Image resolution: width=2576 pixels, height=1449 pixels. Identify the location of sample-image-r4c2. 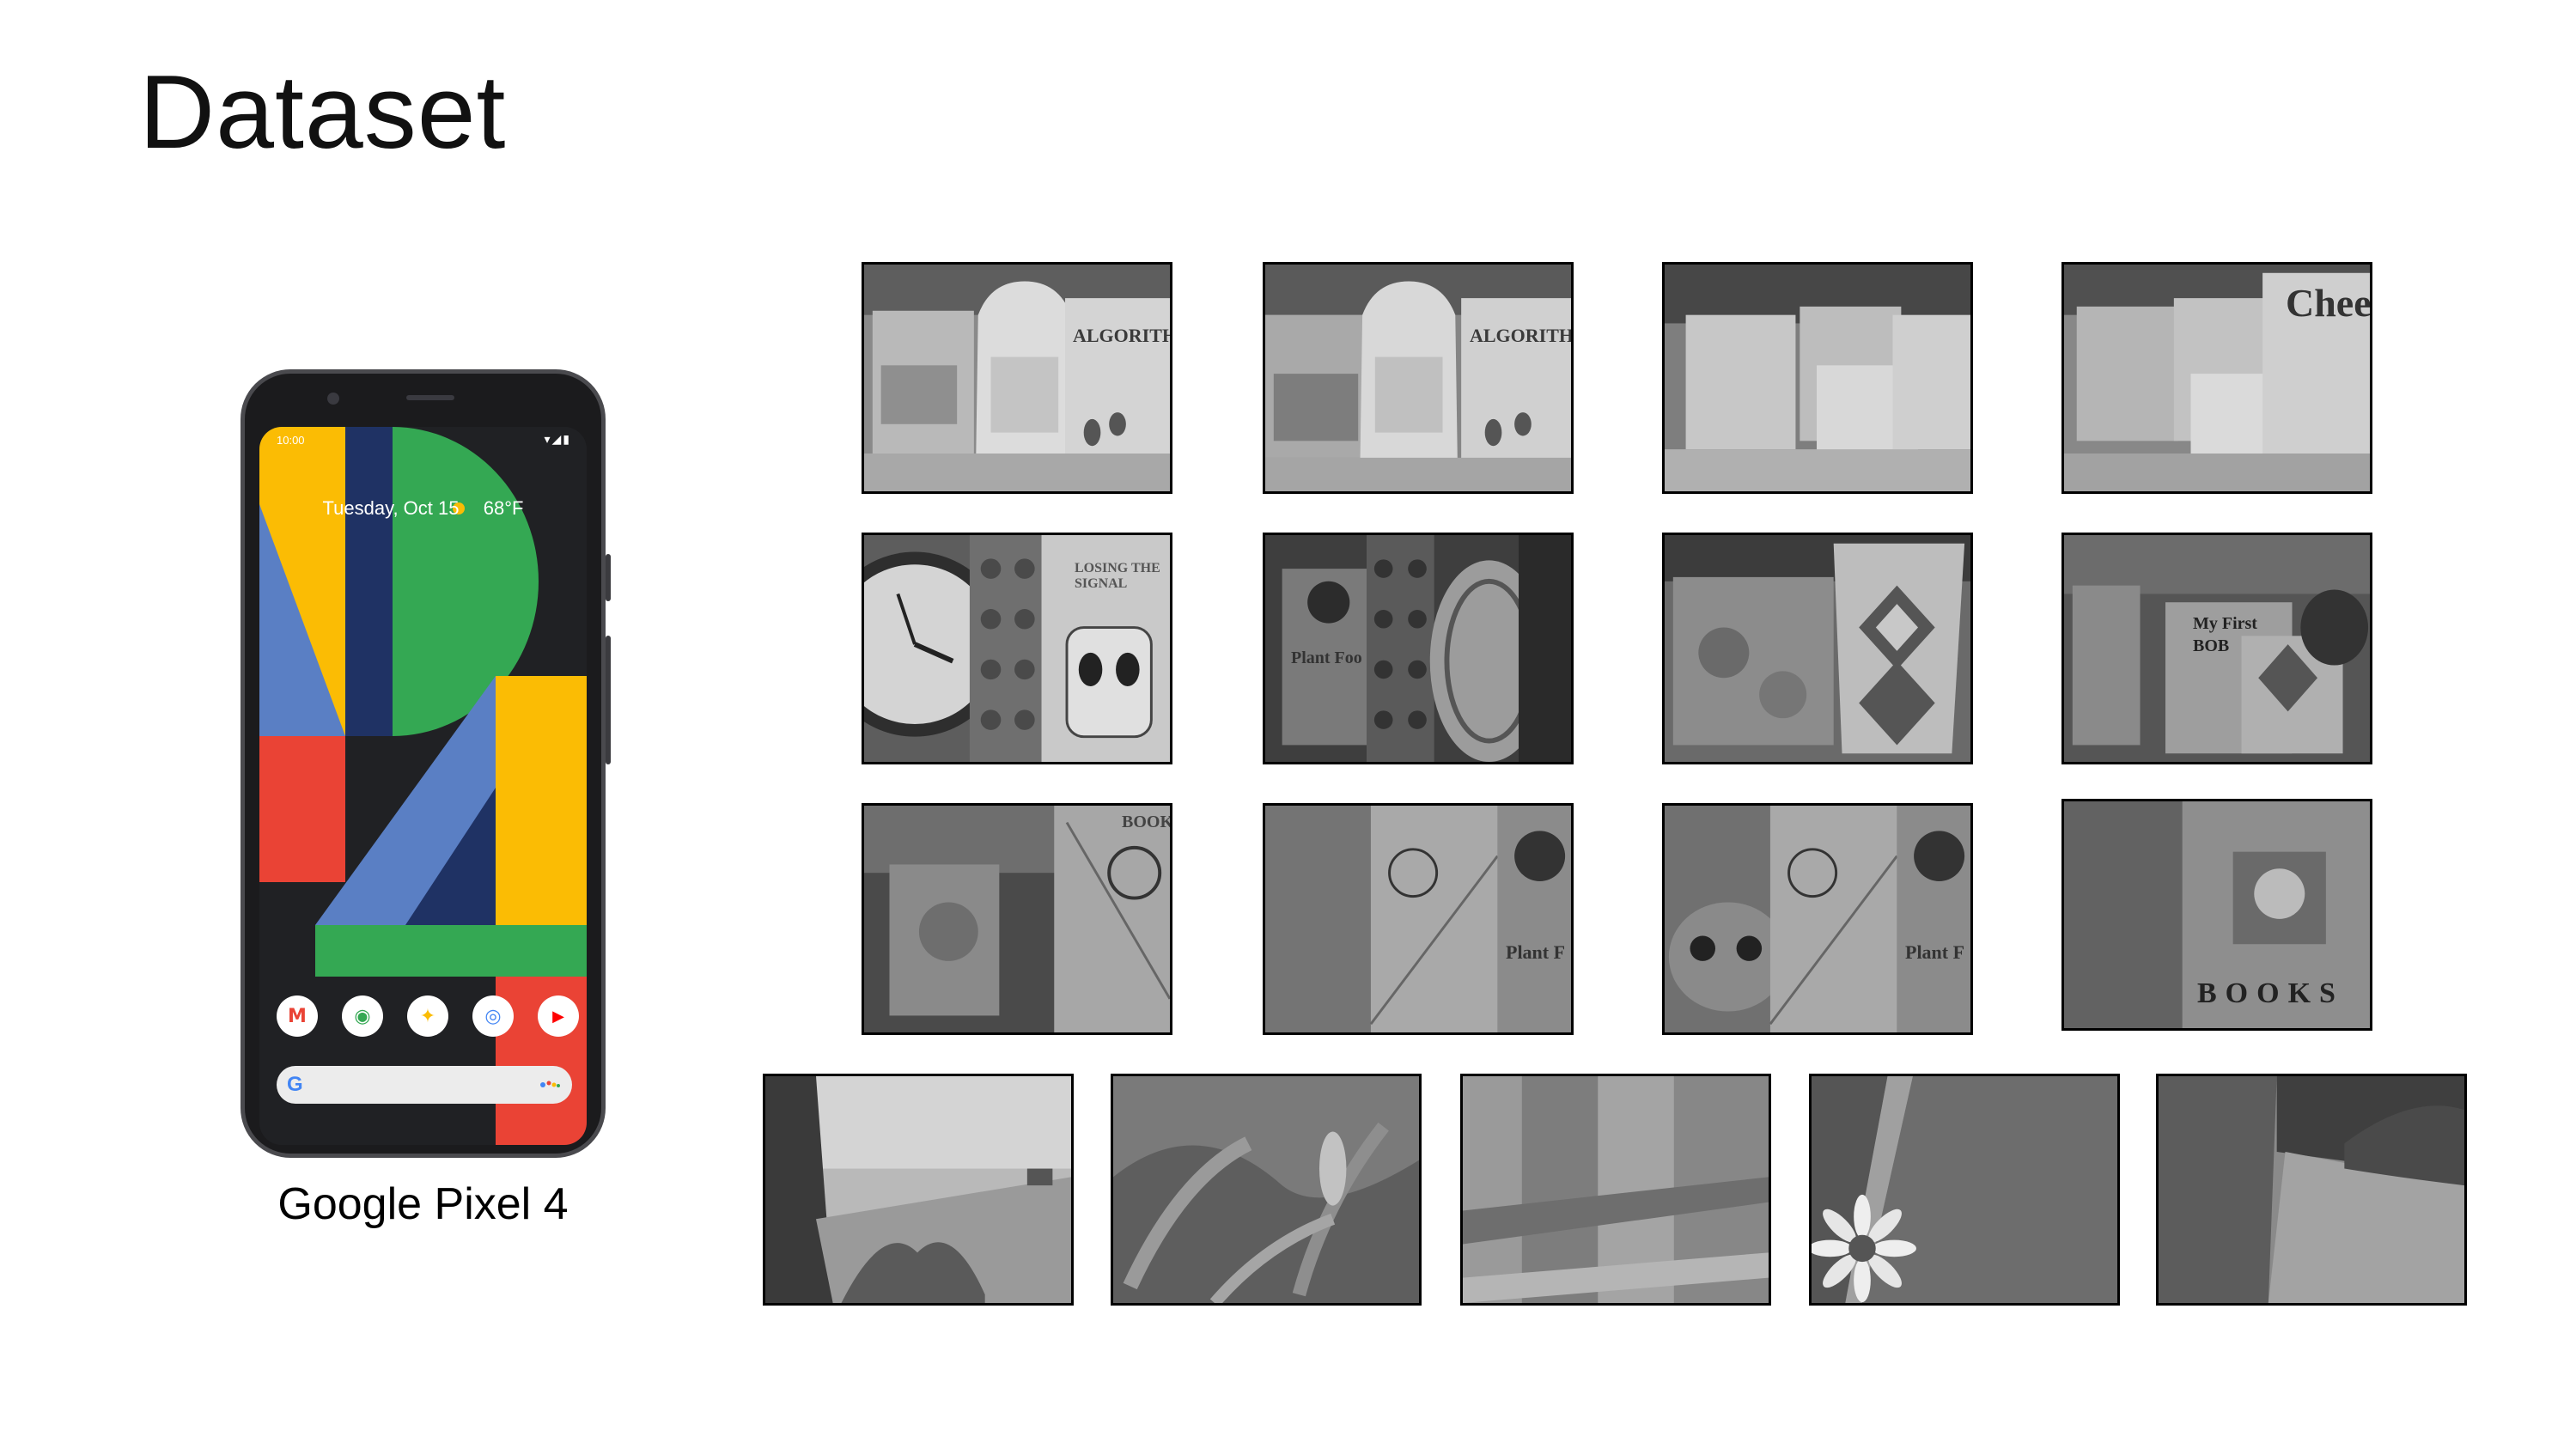
(1266, 1190).